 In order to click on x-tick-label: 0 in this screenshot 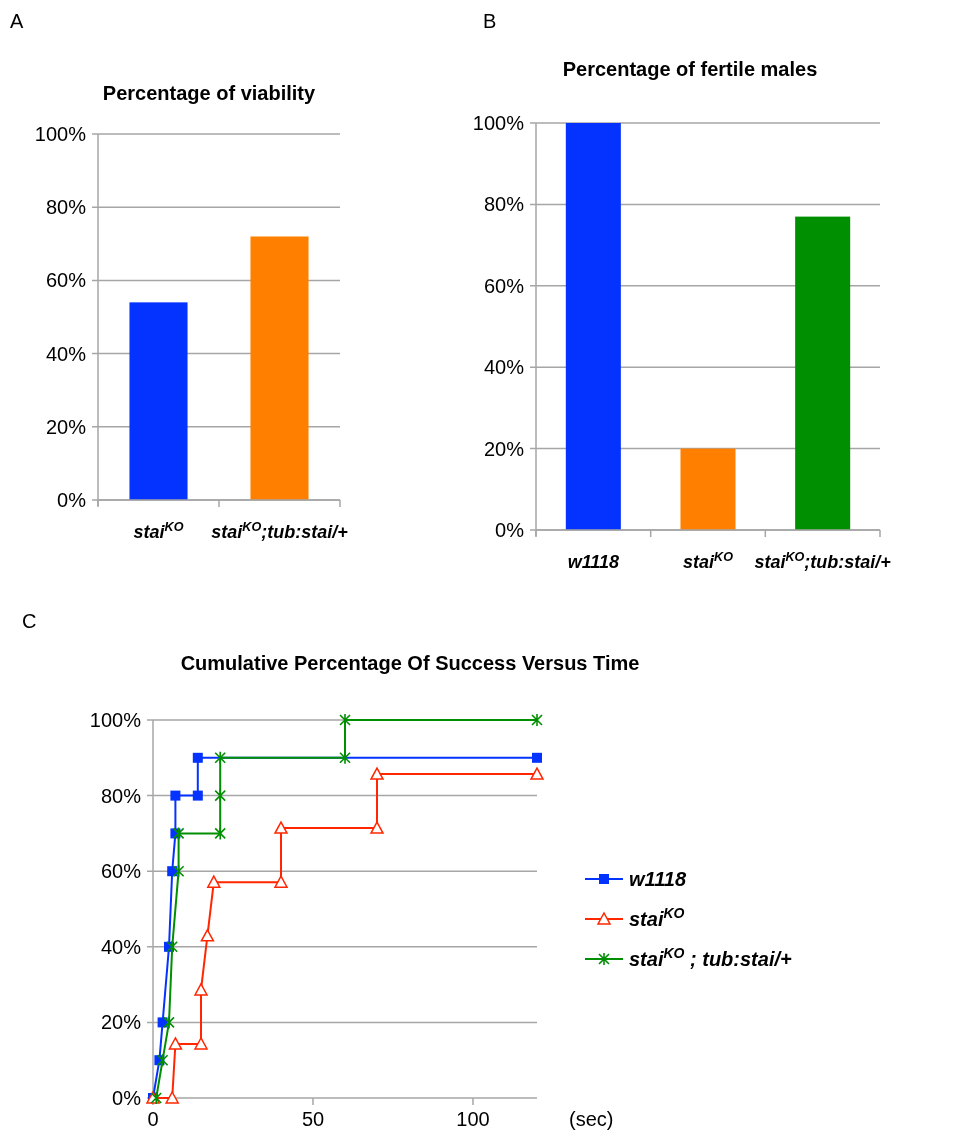, I will do `click(153, 1119)`.